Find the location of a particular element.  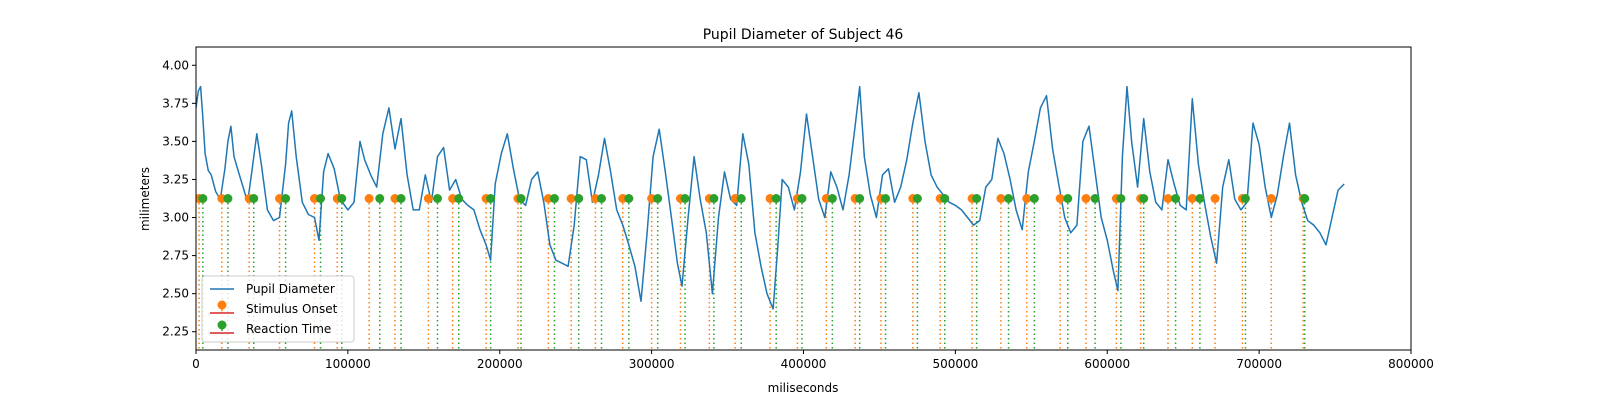

y-tick-label: 2.50 is located at coordinates (175, 294).